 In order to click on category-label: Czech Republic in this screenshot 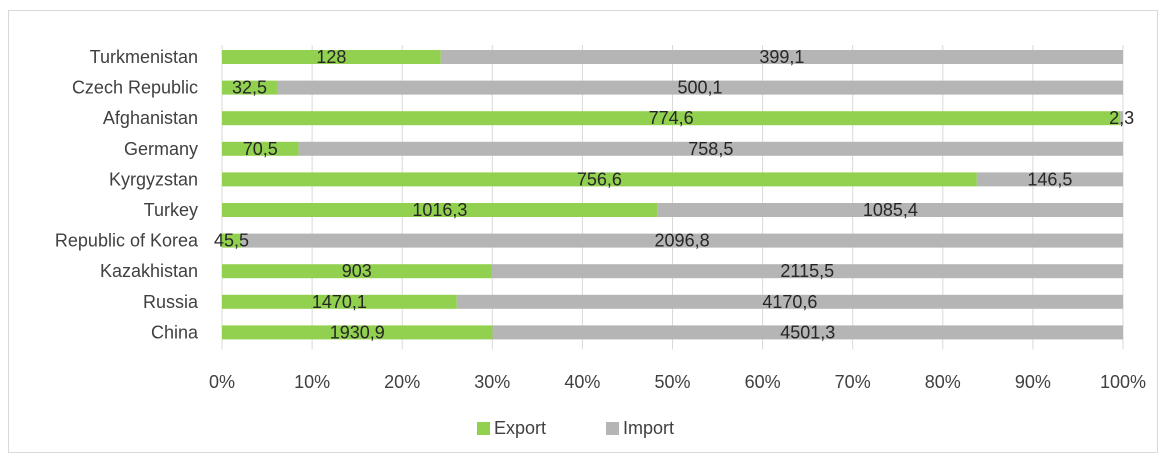, I will do `click(135, 88)`.